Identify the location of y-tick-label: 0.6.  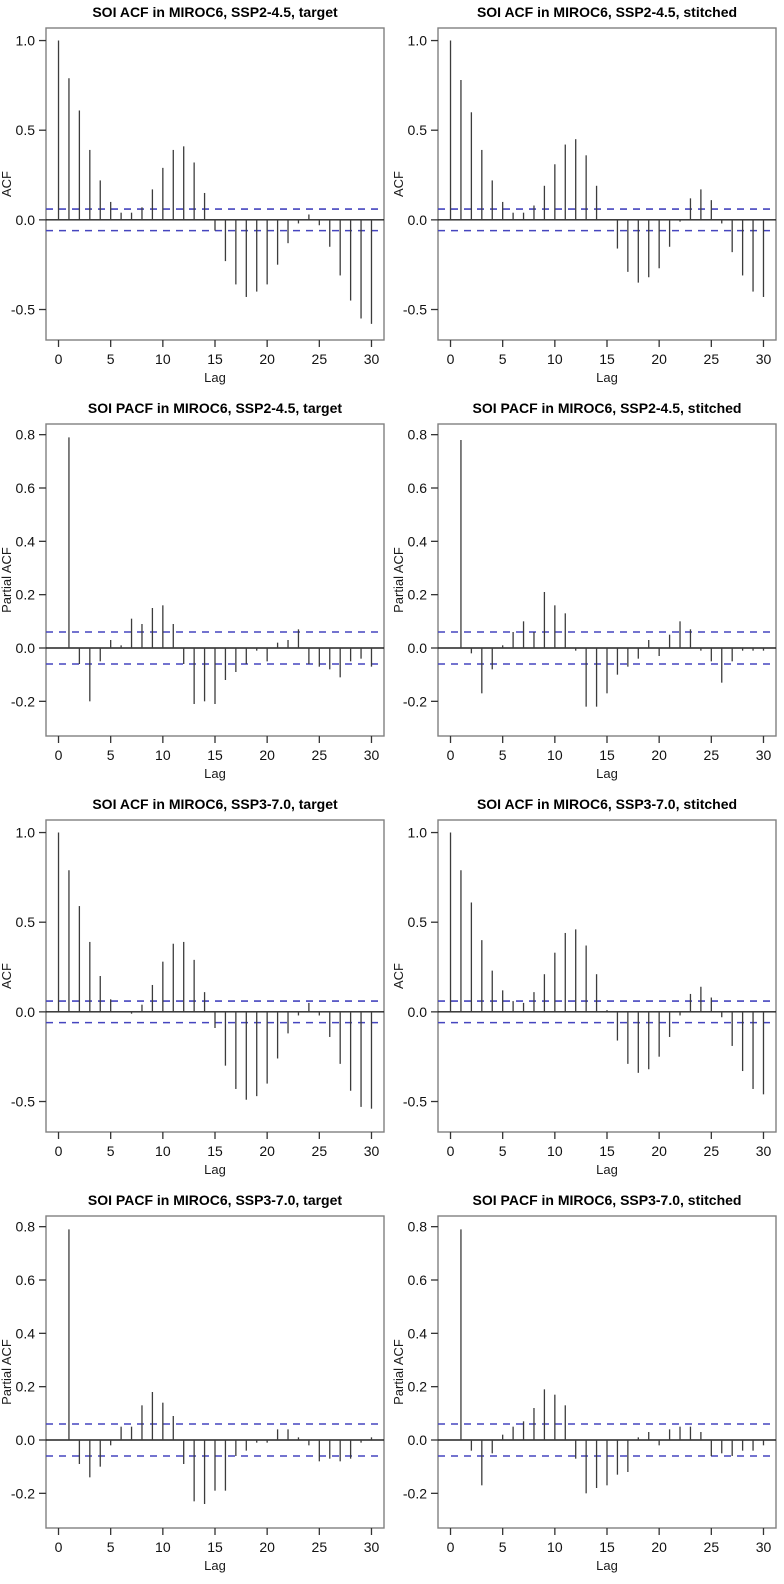
(26, 488).